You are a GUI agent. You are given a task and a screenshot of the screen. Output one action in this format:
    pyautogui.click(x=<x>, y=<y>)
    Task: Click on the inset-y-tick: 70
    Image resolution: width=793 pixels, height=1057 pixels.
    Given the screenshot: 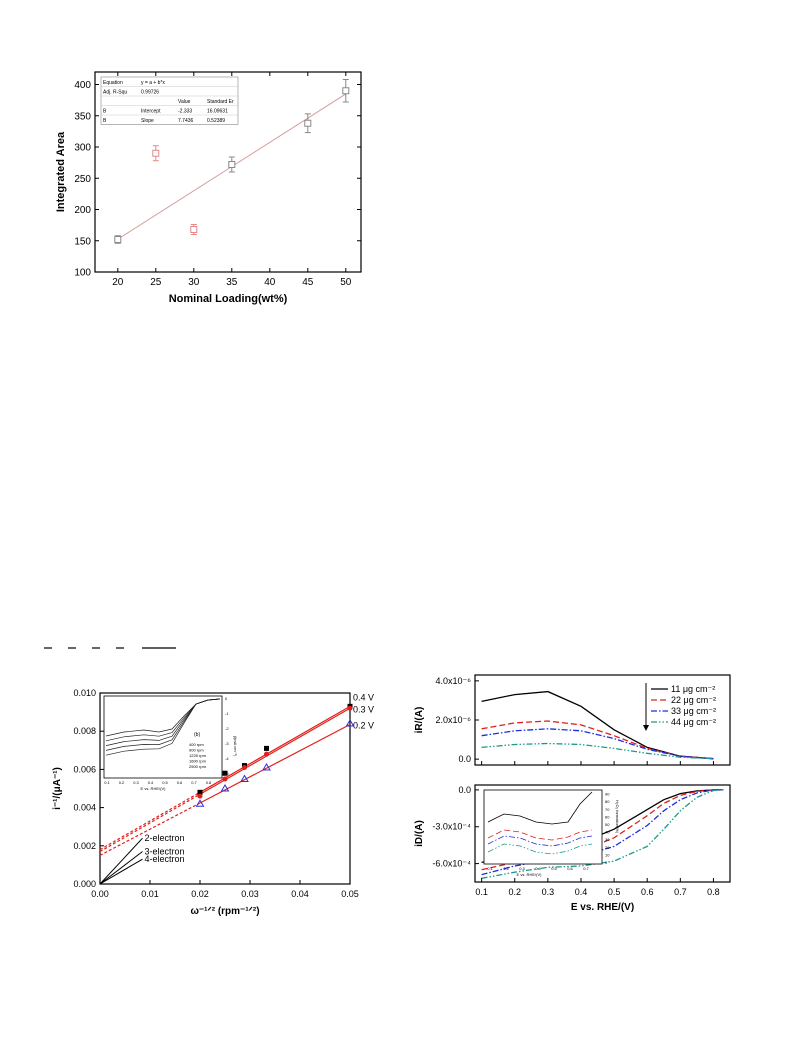 What is the action you would take?
    pyautogui.click(x=607, y=809)
    